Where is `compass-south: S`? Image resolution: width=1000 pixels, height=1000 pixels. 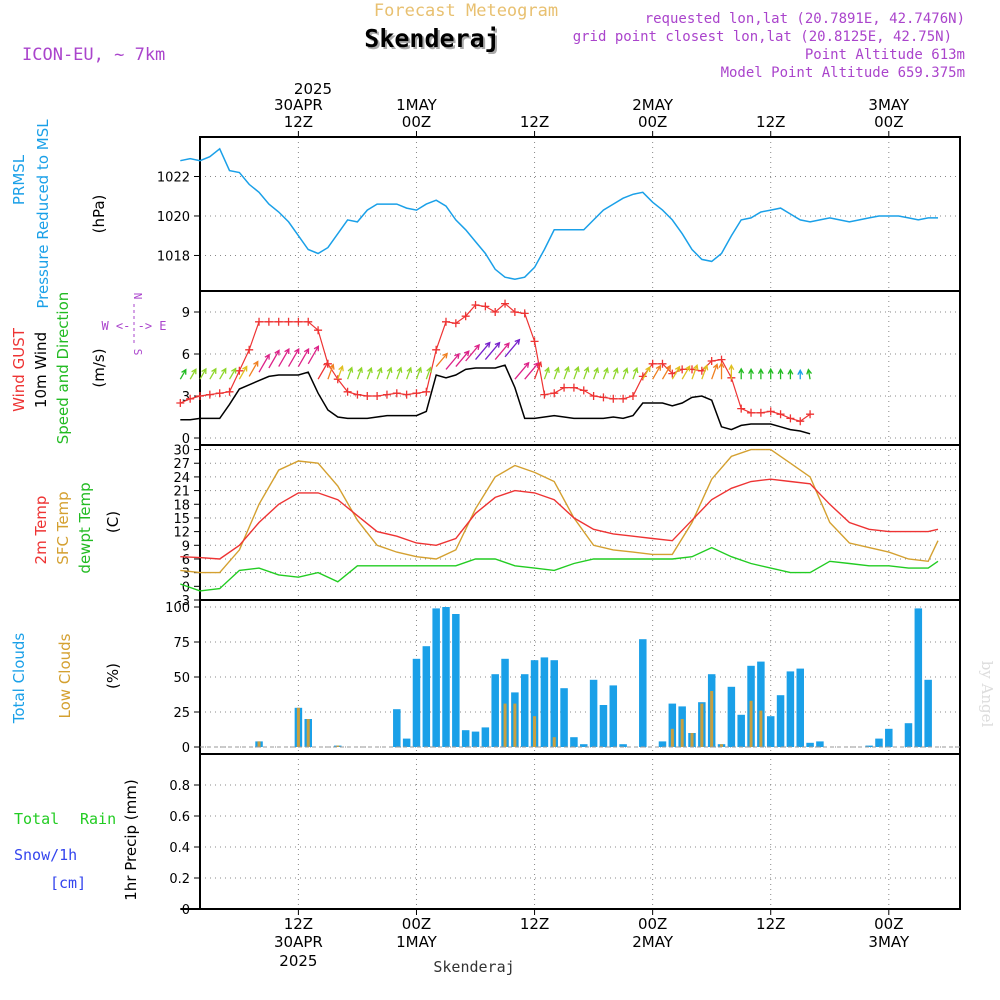 compass-south: S is located at coordinates (137, 352).